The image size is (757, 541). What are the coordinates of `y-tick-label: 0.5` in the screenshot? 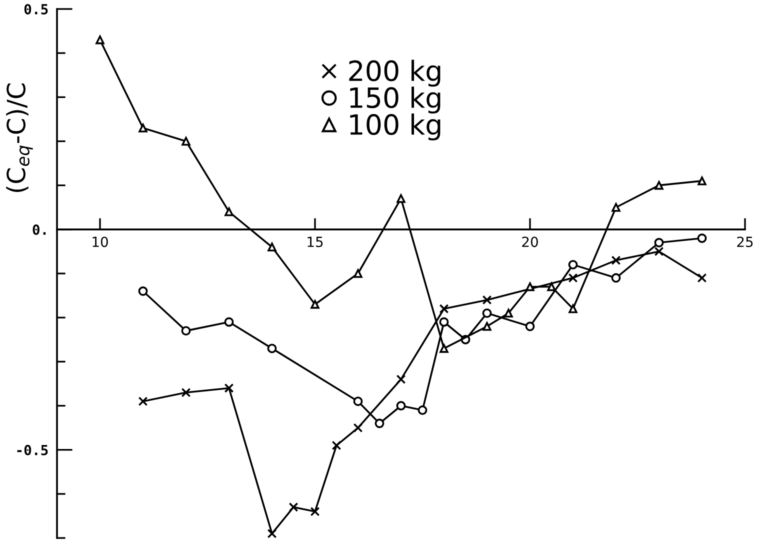 It's located at (36, 9).